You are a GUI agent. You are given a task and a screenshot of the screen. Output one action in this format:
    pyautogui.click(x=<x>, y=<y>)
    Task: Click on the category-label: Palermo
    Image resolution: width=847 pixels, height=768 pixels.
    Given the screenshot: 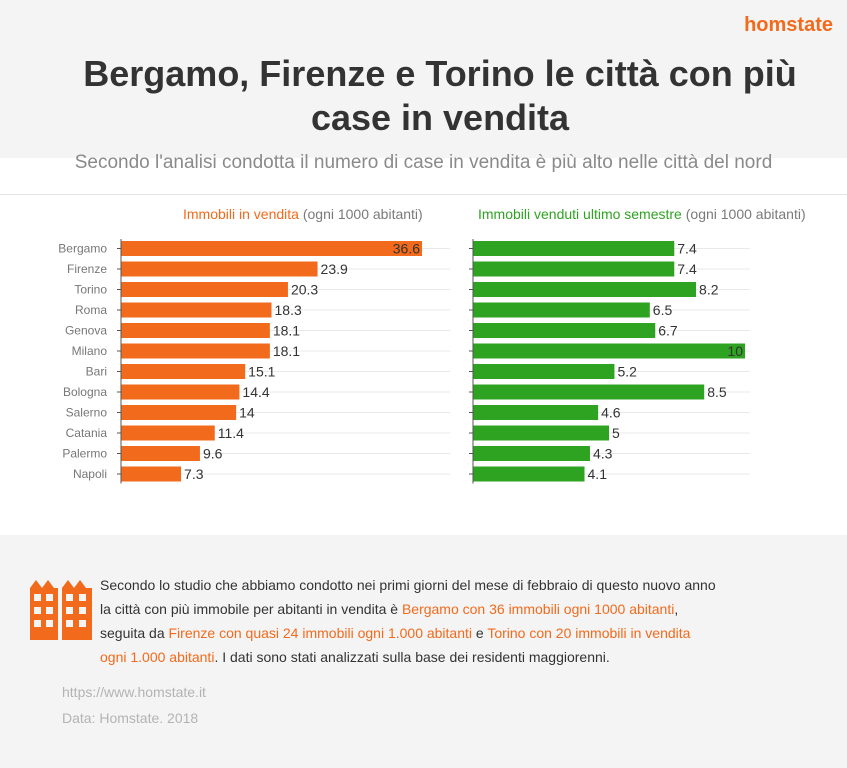 What is the action you would take?
    pyautogui.click(x=84, y=454)
    